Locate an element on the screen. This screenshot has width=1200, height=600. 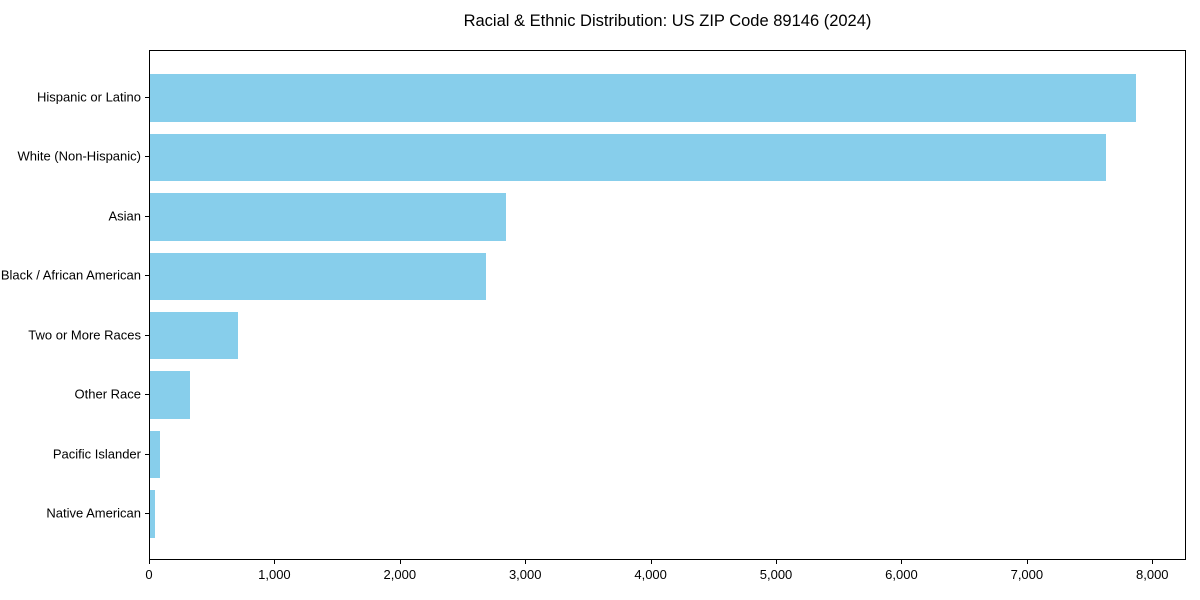
x-tick-label: 7,000 is located at coordinates (1027, 574).